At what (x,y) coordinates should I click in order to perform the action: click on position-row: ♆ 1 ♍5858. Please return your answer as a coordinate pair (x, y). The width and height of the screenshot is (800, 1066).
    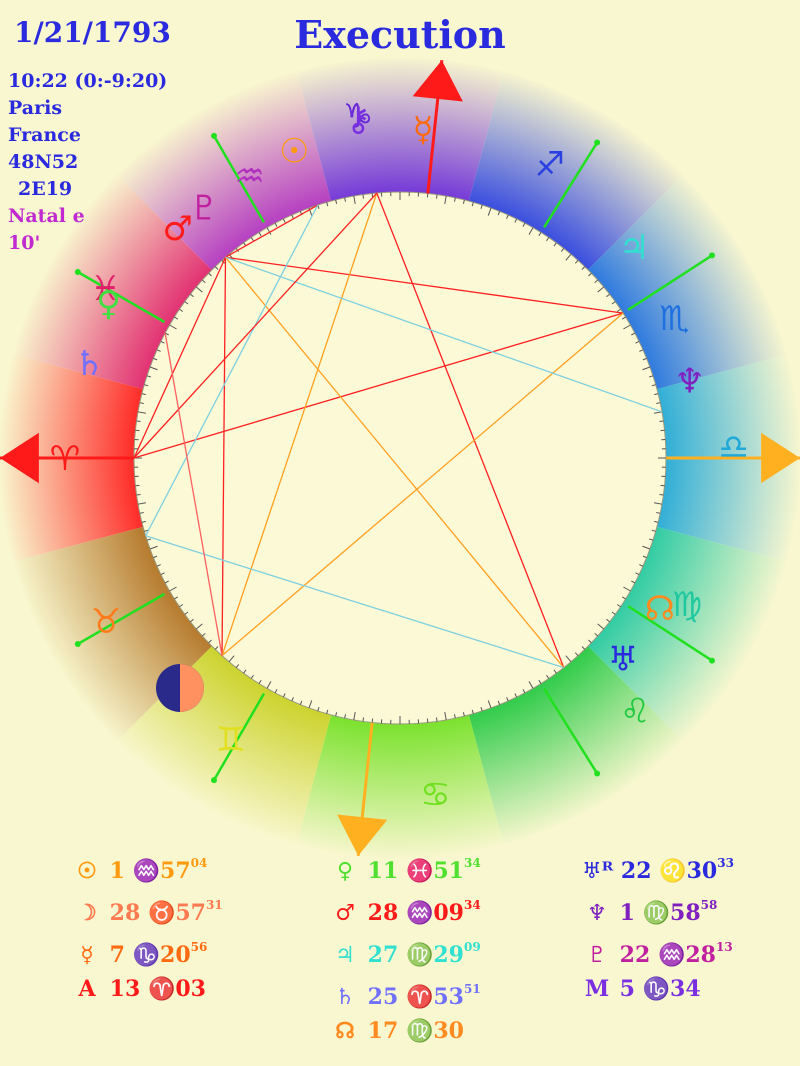
    Looking at the image, I should click on (658, 909).